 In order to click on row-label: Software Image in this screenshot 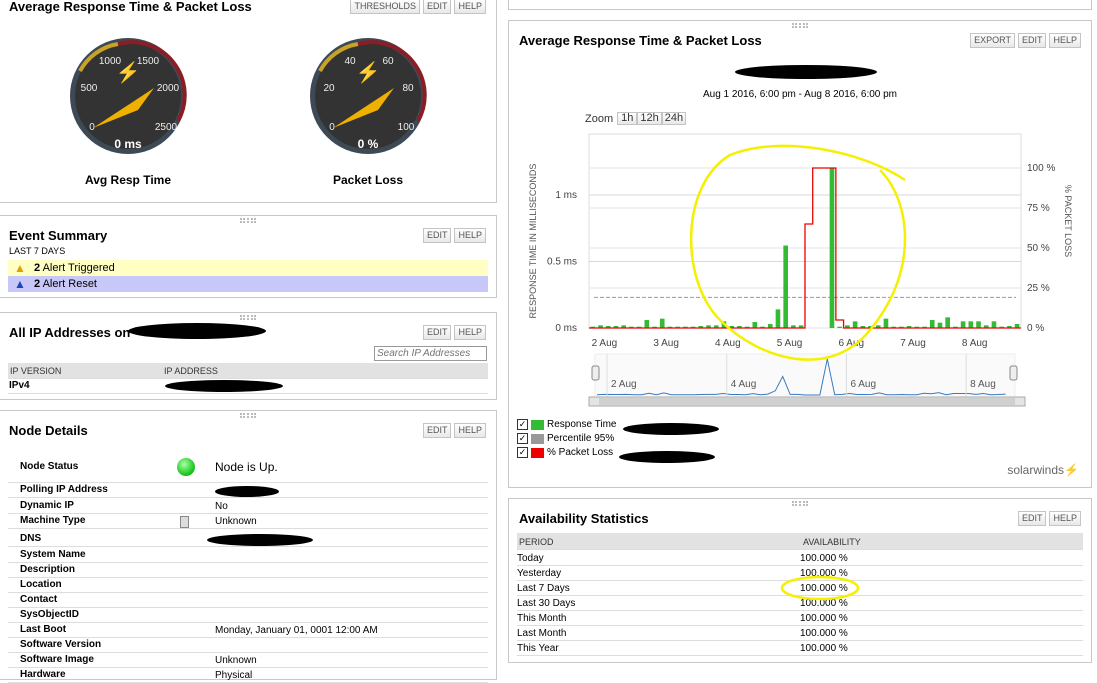, I will do `click(57, 659)`.